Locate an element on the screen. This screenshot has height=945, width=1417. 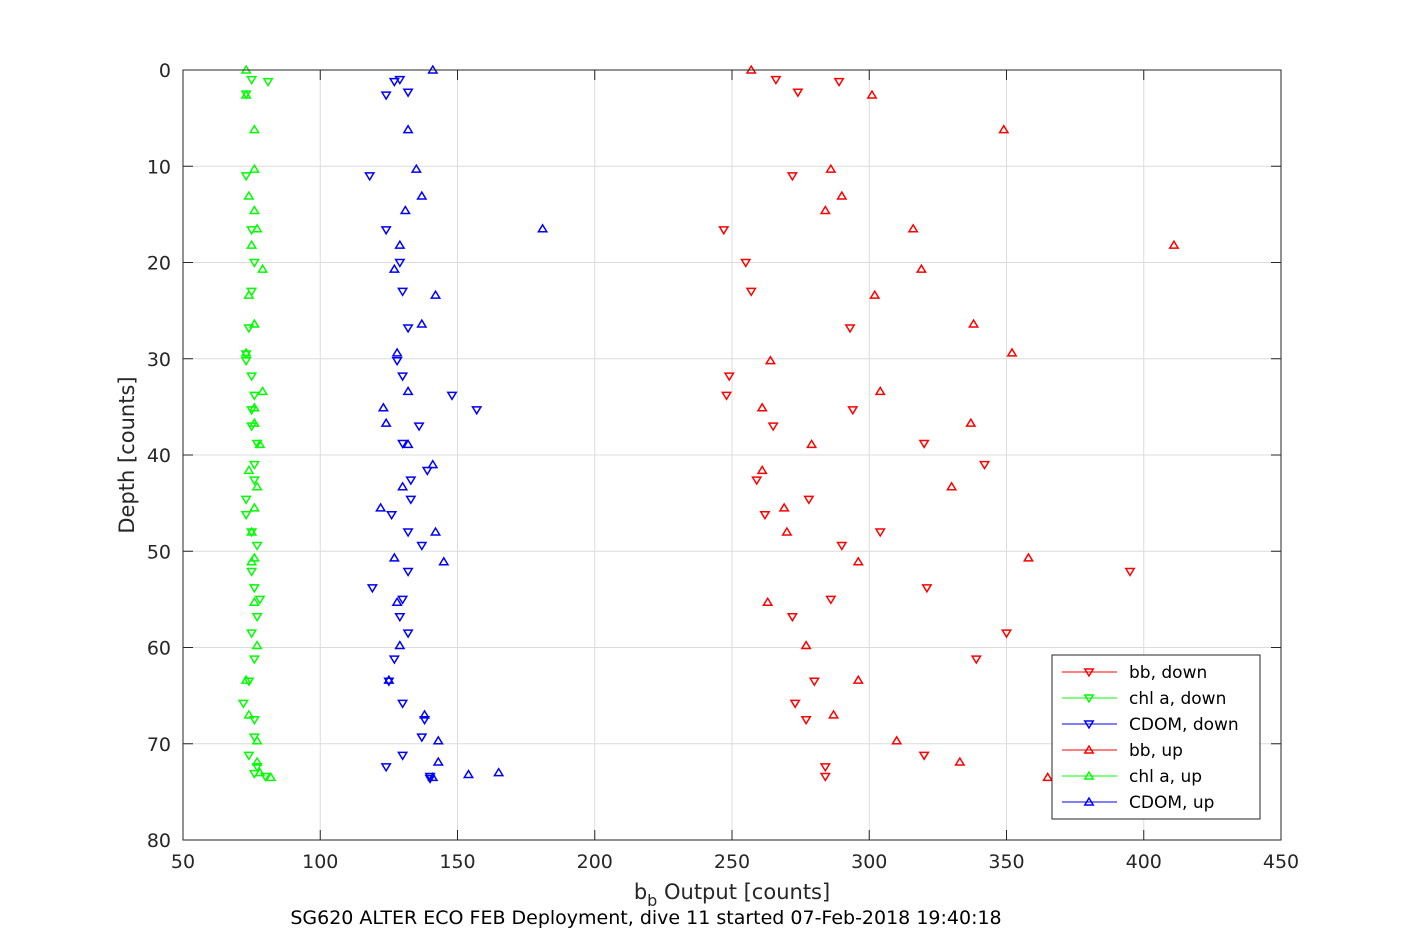
x-tick-label: 200 is located at coordinates (595, 862).